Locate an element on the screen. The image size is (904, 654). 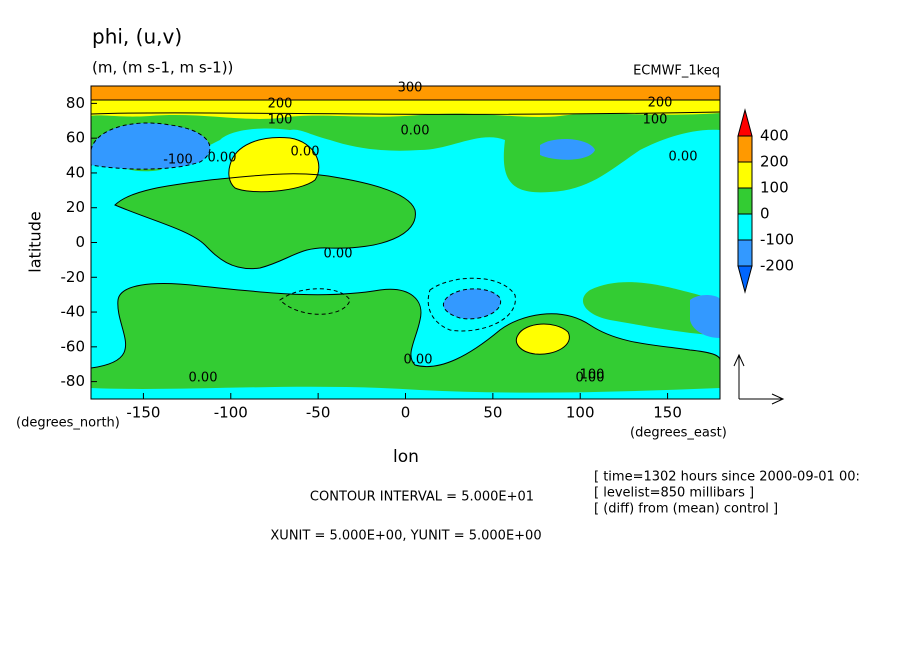
x-axis-title: lon is located at coordinates (406, 457).